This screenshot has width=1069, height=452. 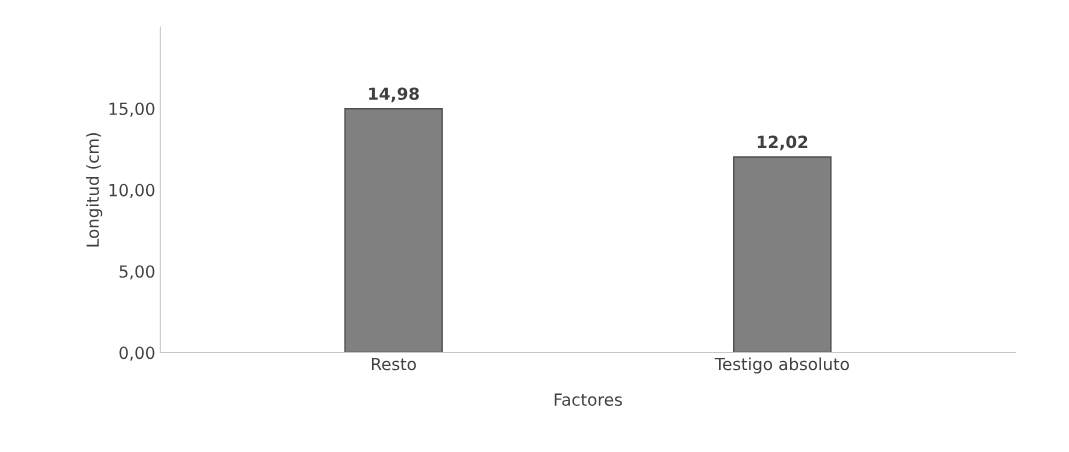 I want to click on x-axis-title: Factores, so click(x=588, y=399).